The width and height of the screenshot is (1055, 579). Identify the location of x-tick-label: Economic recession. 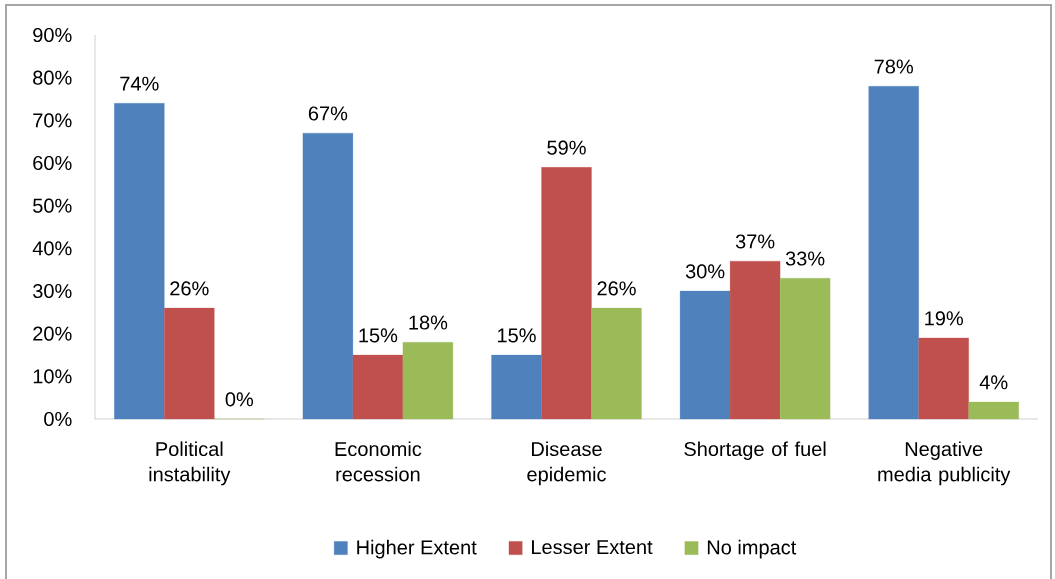
(378, 461).